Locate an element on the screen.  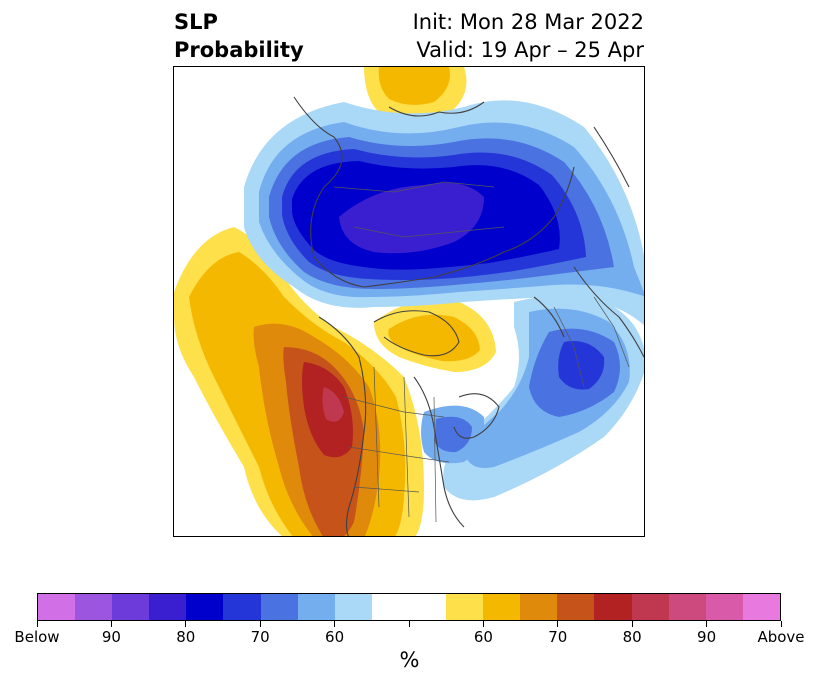
colorbar-label: Below is located at coordinates (37, 637).